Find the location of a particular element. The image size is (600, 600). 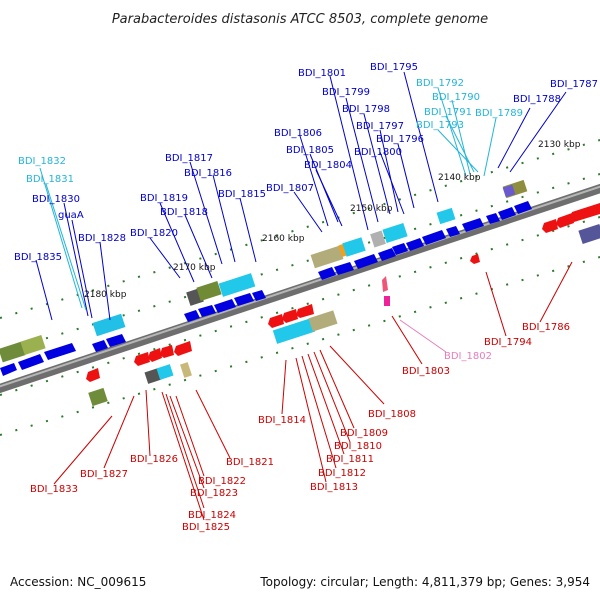

gene-label: BDI_1827 is located at coordinates (104, 474).